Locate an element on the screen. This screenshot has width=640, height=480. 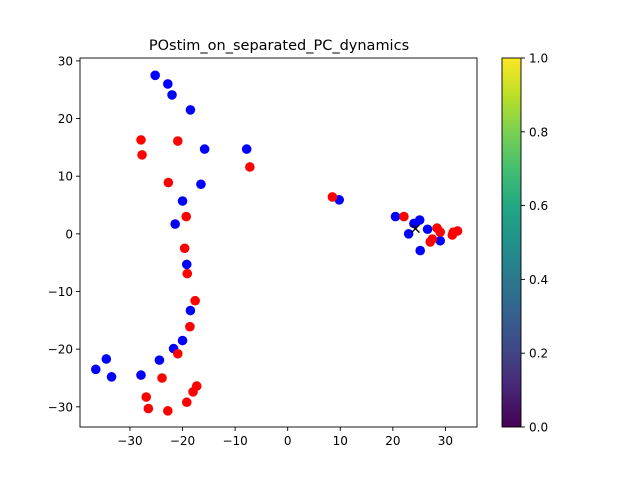
x-tick-label: 30 is located at coordinates (445, 441).